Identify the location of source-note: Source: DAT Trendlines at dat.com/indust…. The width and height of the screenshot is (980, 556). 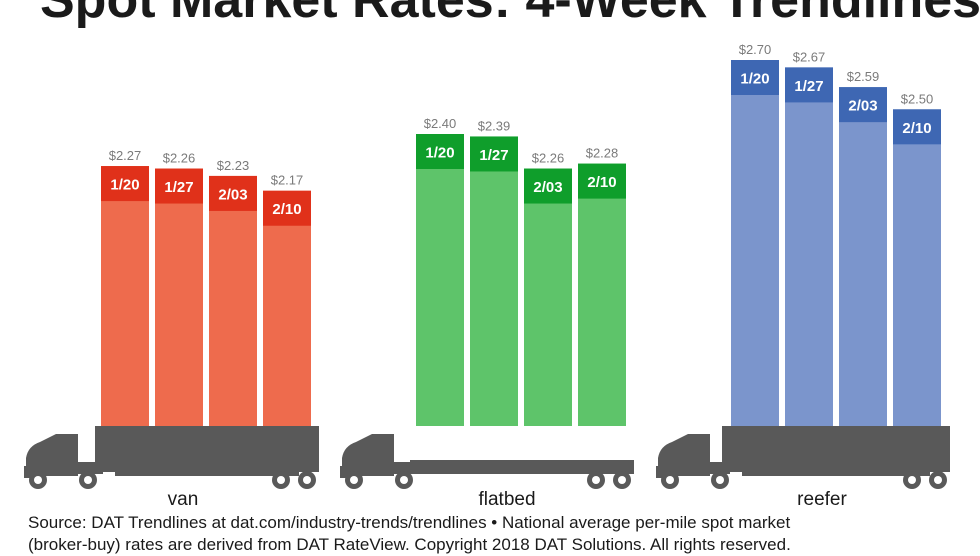
(493, 534).